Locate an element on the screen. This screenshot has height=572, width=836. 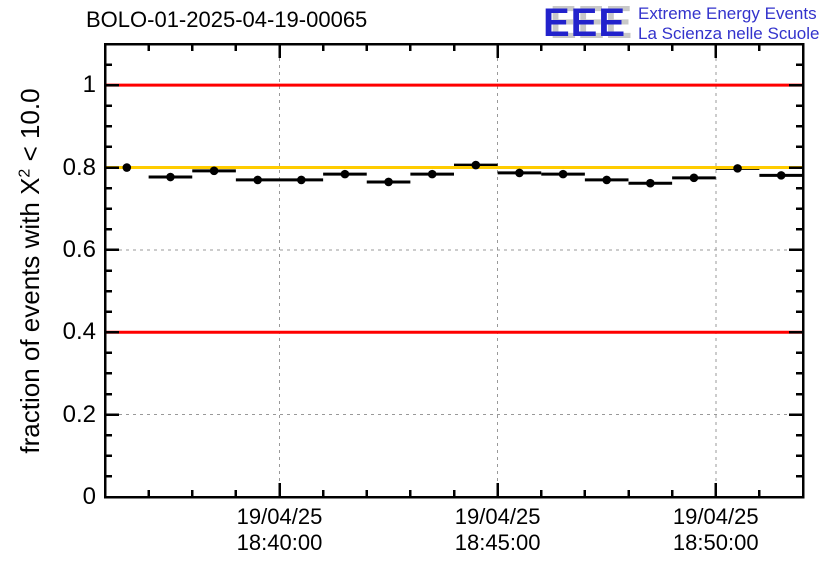
y-tick-label: 0.2 is located at coordinates (79, 414).